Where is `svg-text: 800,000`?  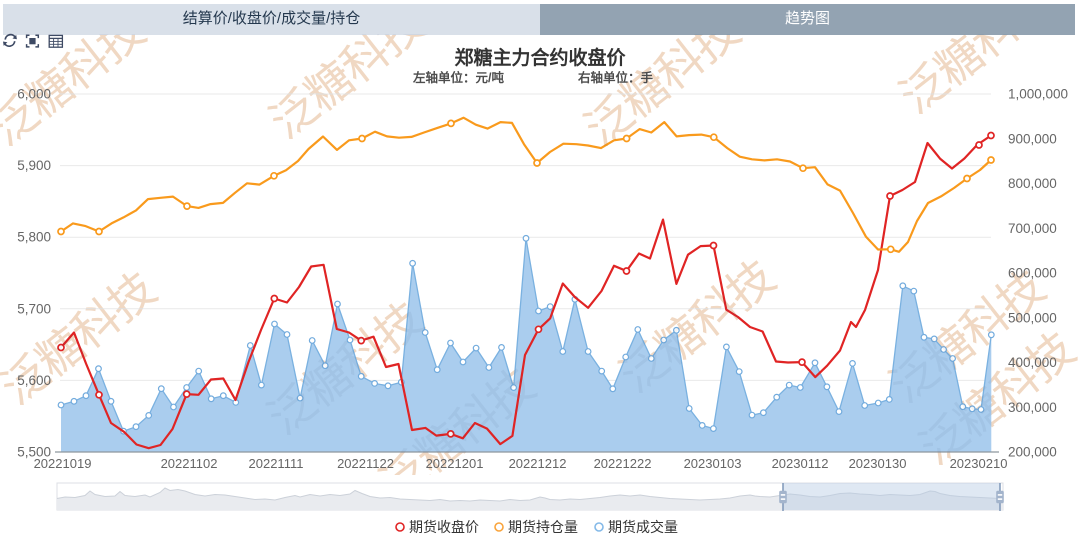
svg-text: 800,000 is located at coordinates (1032, 183).